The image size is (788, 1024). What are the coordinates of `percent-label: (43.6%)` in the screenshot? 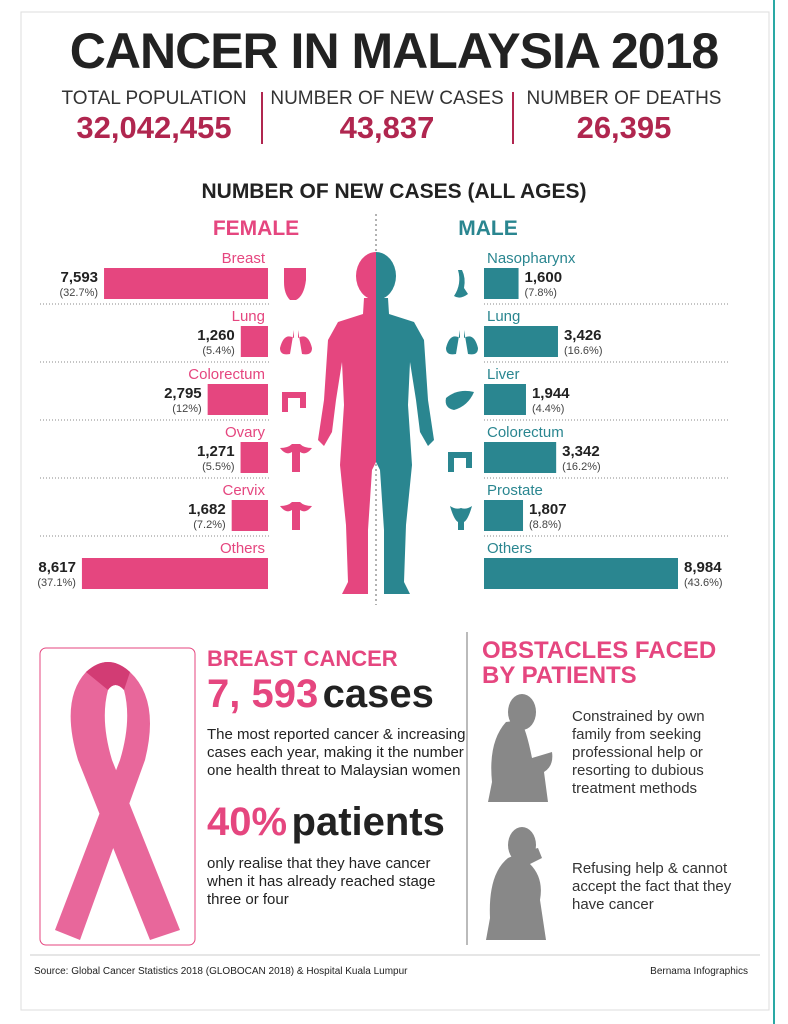 It's located at (703, 583).